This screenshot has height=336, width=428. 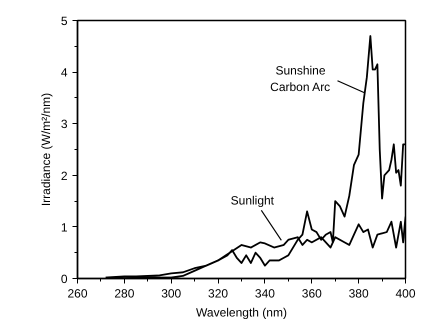 What do you see at coordinates (312, 293) in the screenshot?
I see `x-tick-label: 360` at bounding box center [312, 293].